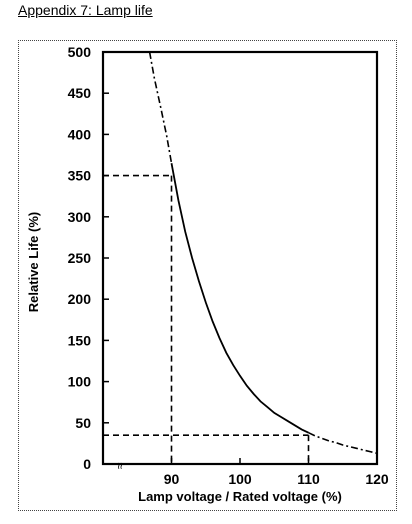 This screenshot has width=412, height=524. What do you see at coordinates (240, 496) in the screenshot?
I see `x-axis-label: Lamp voltage / Rated voltage (%)` at bounding box center [240, 496].